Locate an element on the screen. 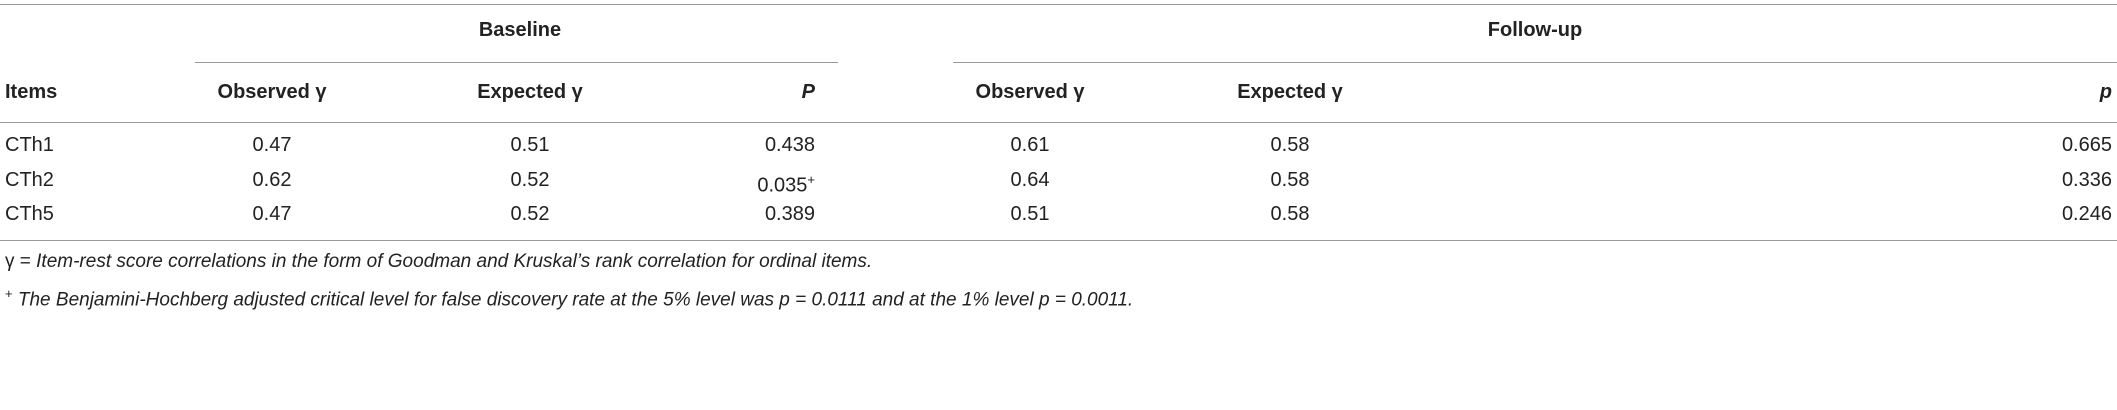 This screenshot has width=2117, height=410. footnote-symbol: γ = is located at coordinates (18, 261).